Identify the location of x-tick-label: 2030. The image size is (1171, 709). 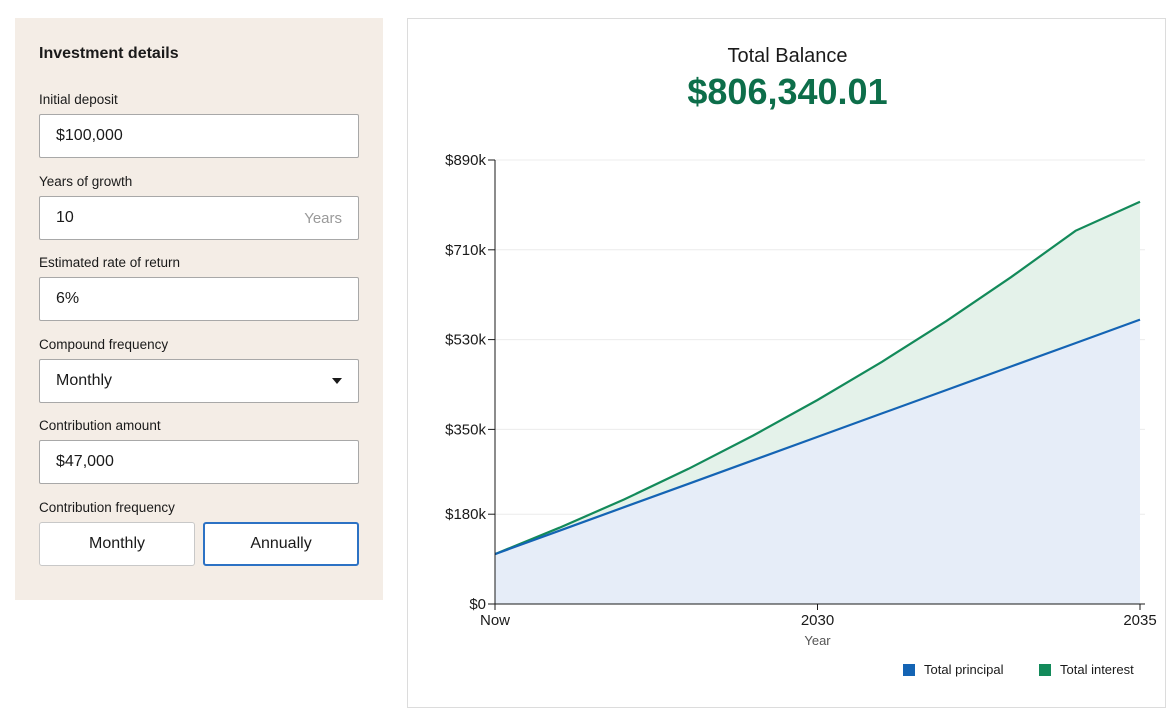
(817, 620).